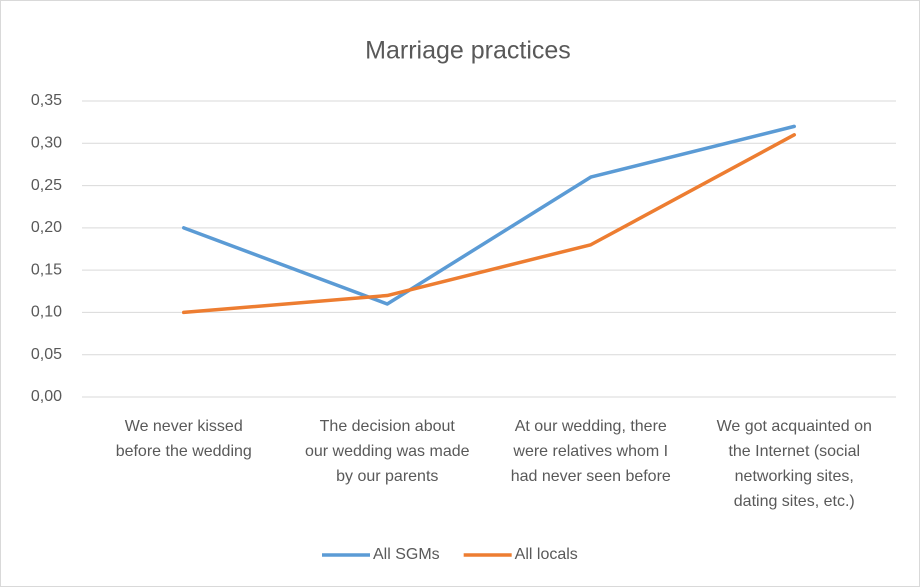 This screenshot has width=920, height=587. I want to click on y-tick-label: 0,05, so click(46, 354).